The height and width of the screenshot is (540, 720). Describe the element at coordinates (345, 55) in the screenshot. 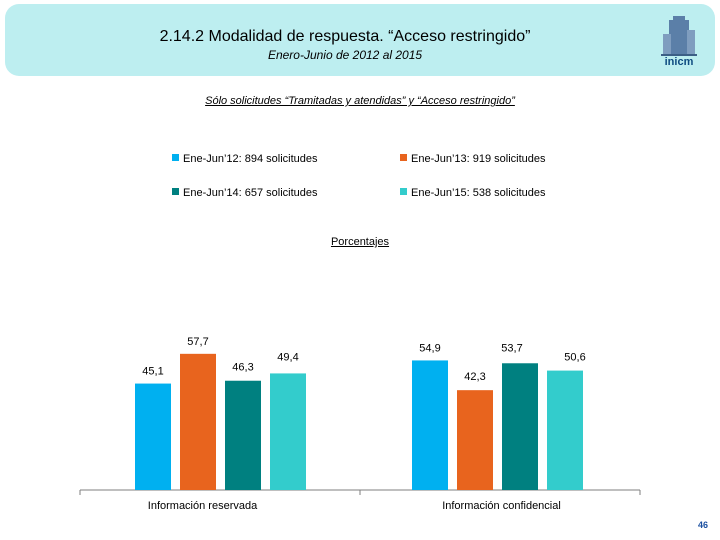

I see `page-subtitle: Enero-Junio de 2012 al 2015` at that location.